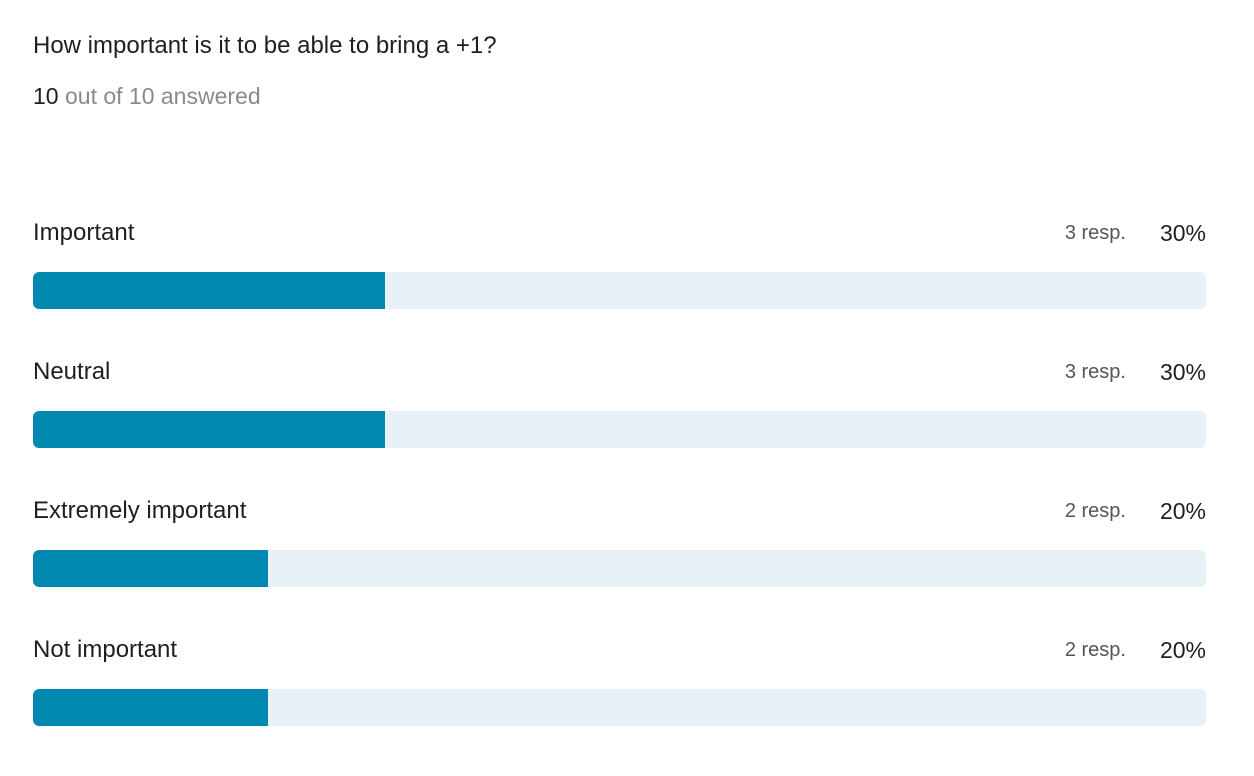  I want to click on category-label: Important, so click(84, 232).